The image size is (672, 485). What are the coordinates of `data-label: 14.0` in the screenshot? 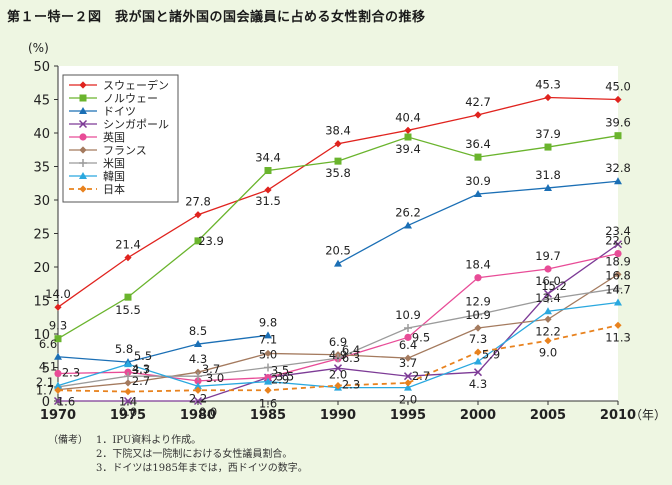 It's located at (58, 294).